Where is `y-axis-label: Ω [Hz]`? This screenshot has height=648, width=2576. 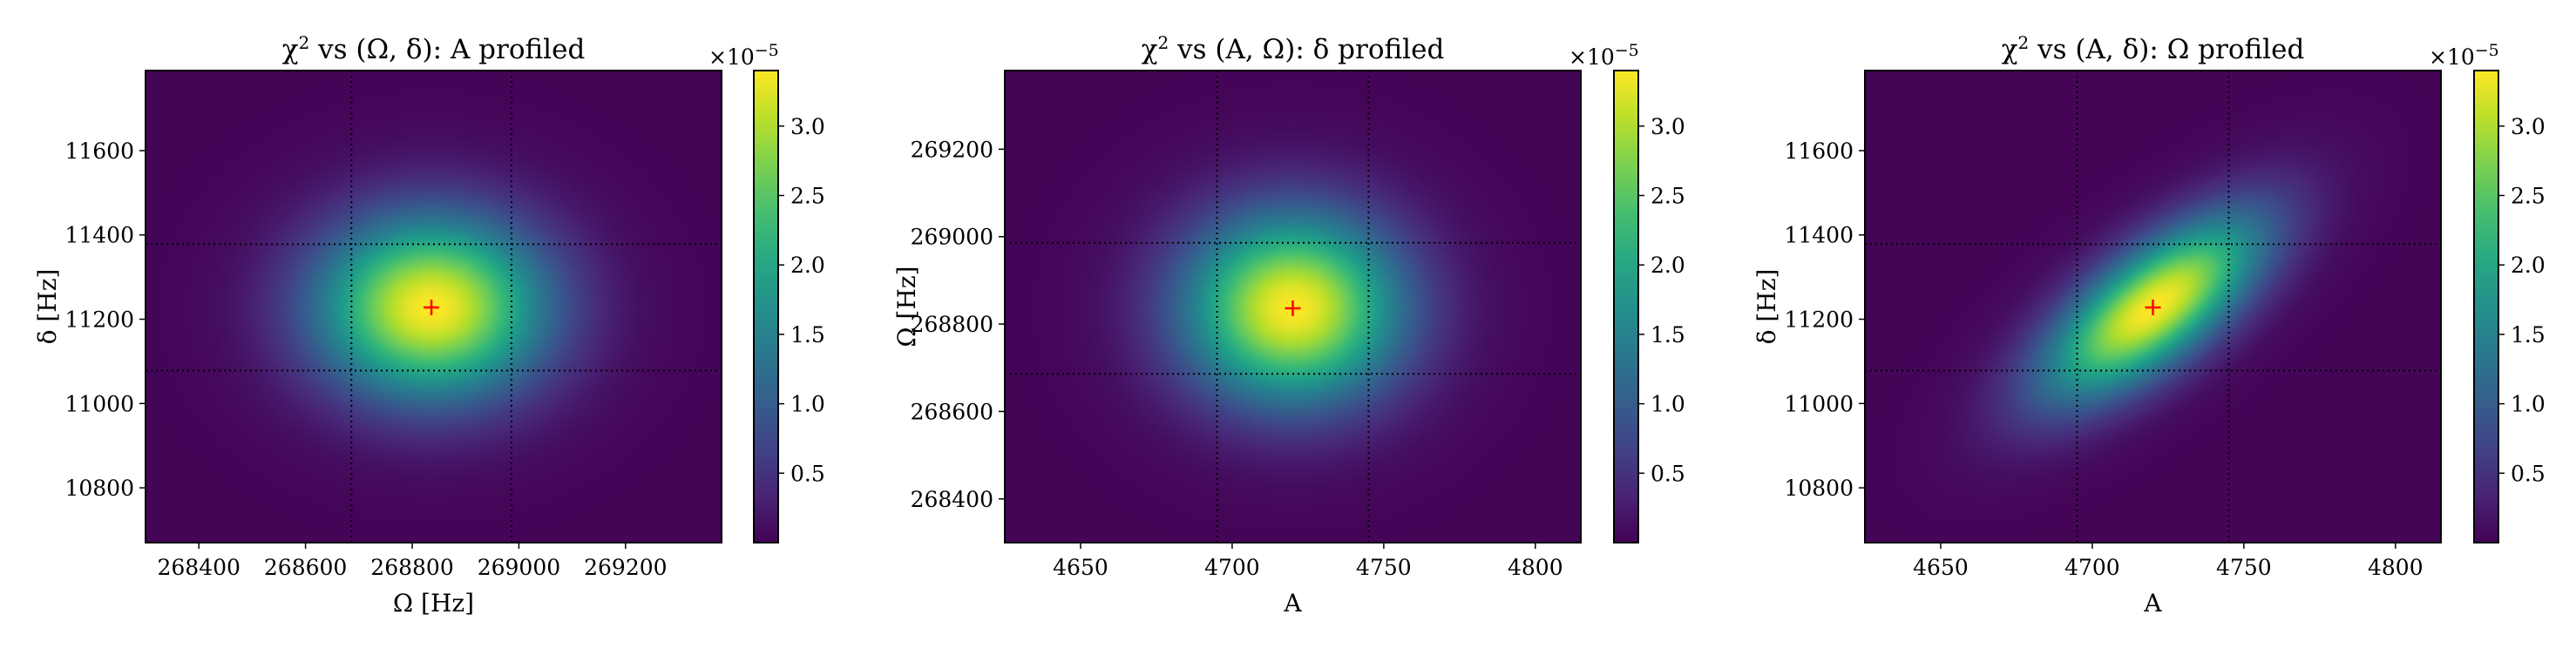
y-axis-label: Ω [Hz] is located at coordinates (906, 306).